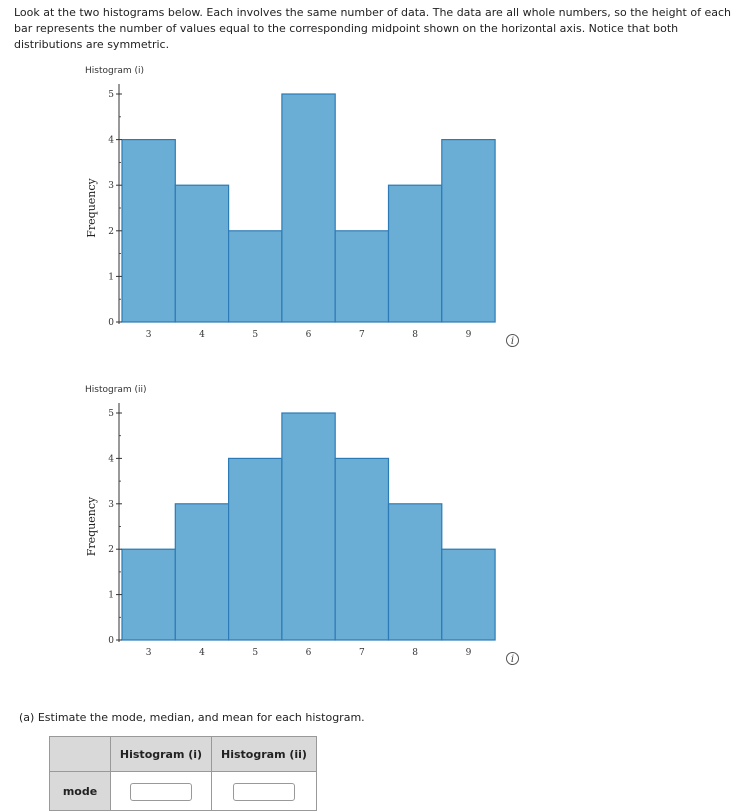  Describe the element at coordinates (115, 71) in the screenshot. I see `histogram-1-title: Histogram (i)` at that location.